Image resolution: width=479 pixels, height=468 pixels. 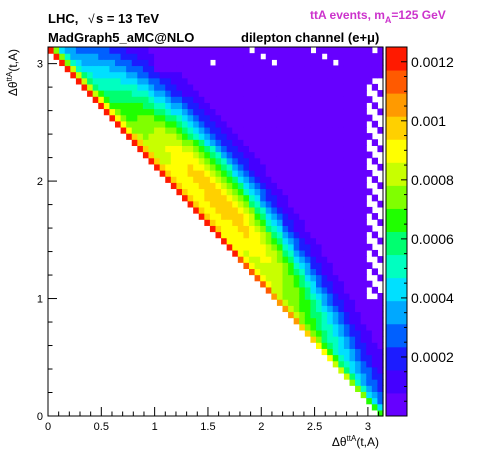 What do you see at coordinates (396, 59) in the screenshot?
I see `palette-swatch` at bounding box center [396, 59].